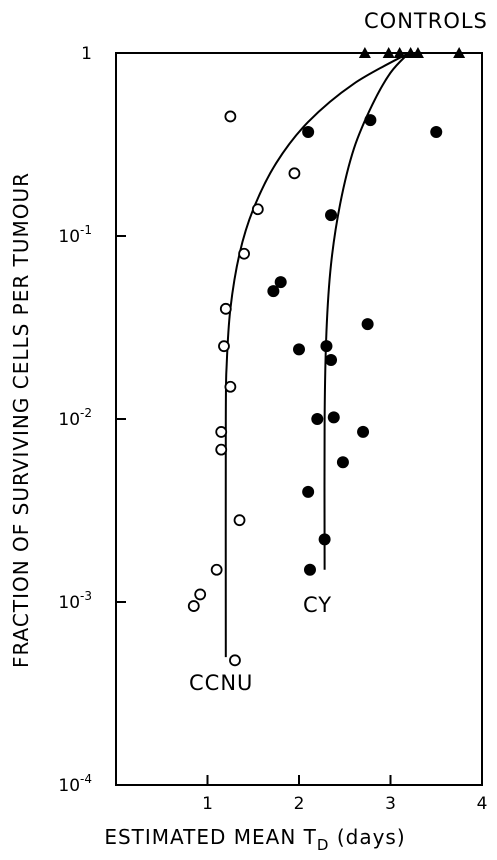 This screenshot has height=860, width=497. Describe the element at coordinates (75, 601) in the screenshot. I see `y-tick-label: 10⁻³` at that location.